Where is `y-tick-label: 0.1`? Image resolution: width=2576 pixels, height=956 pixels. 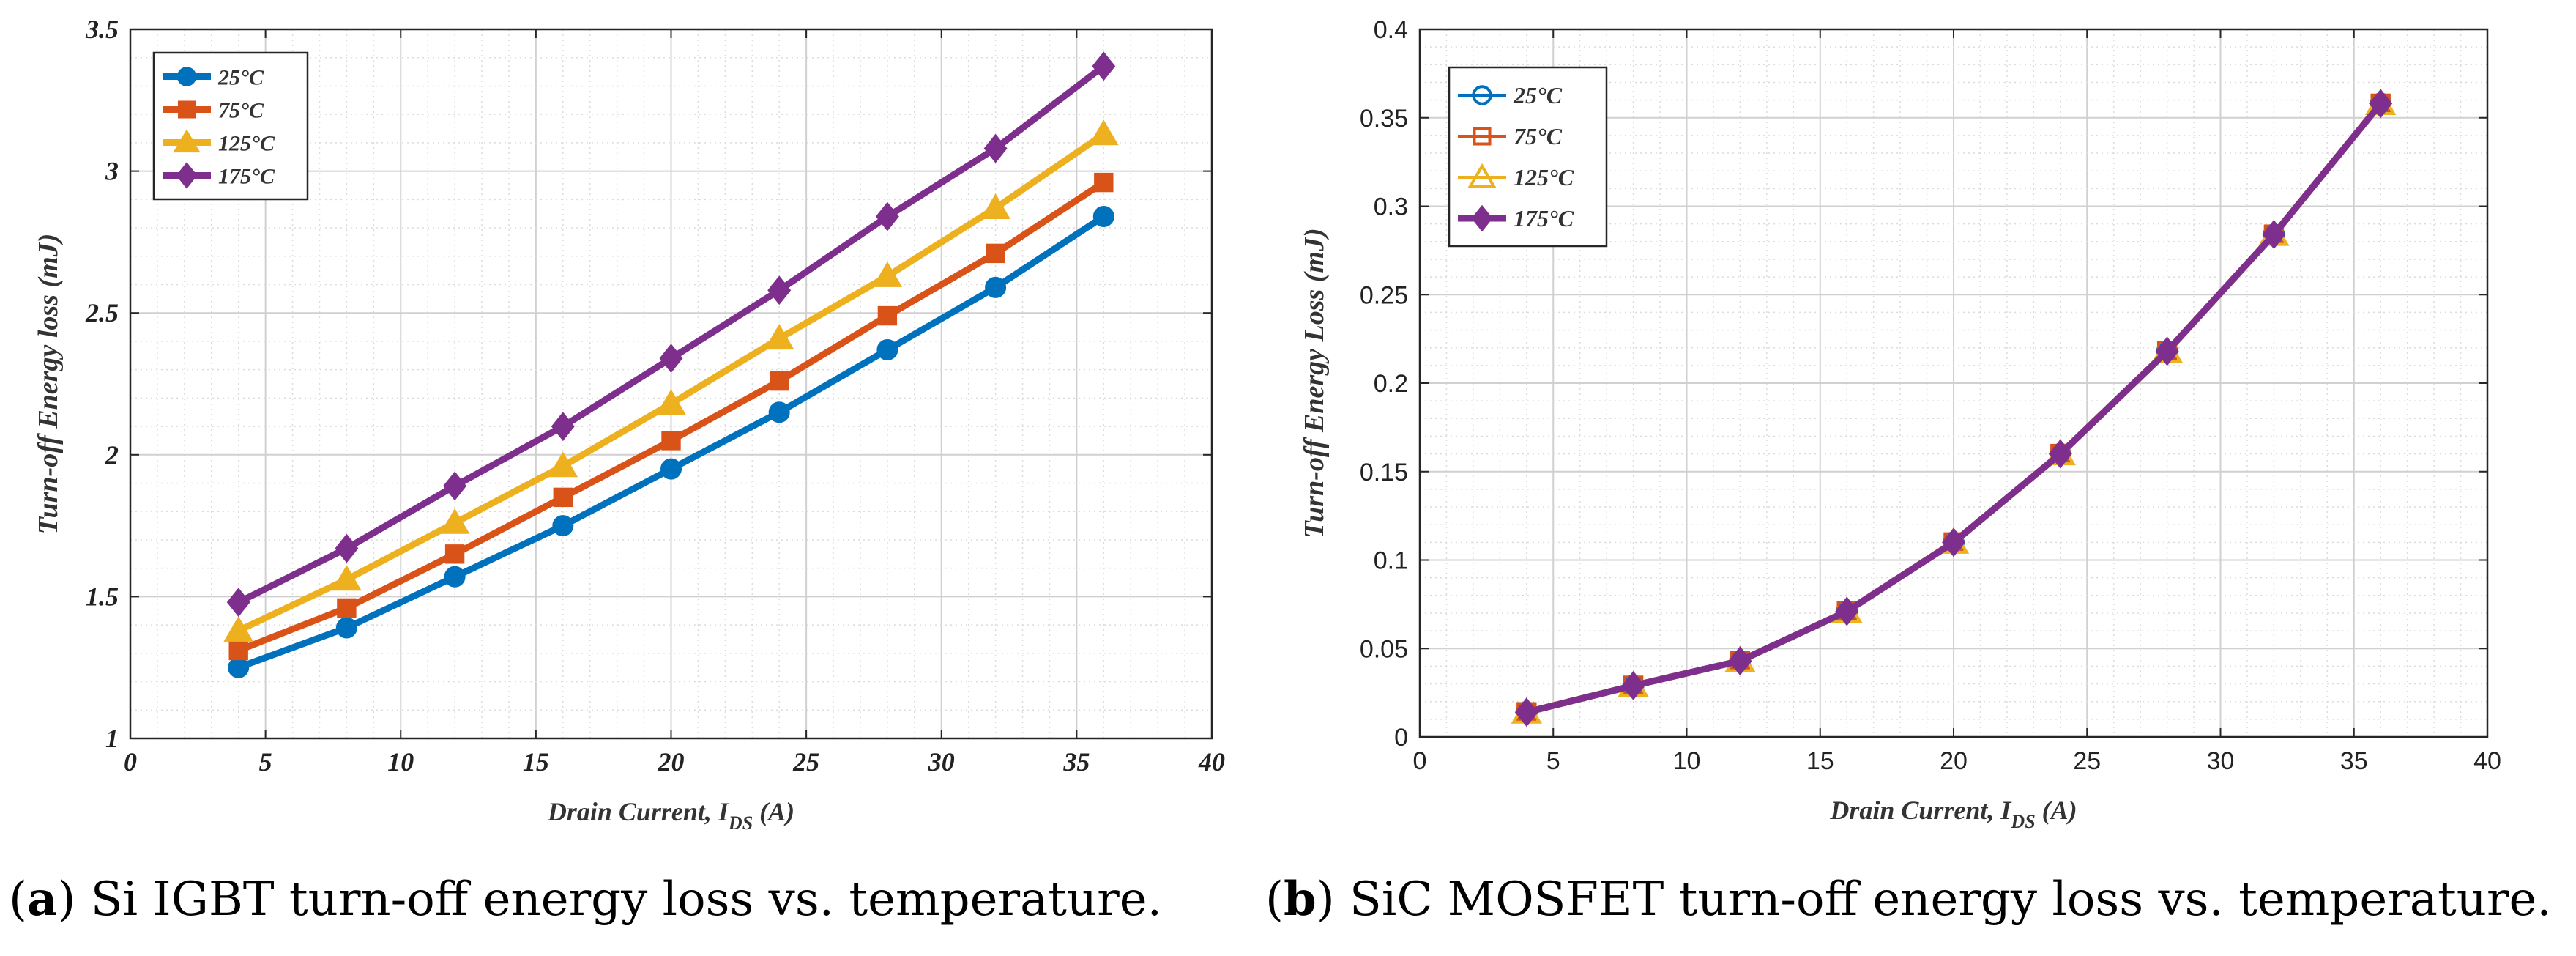
y-tick-label: 0.1 is located at coordinates (1391, 561).